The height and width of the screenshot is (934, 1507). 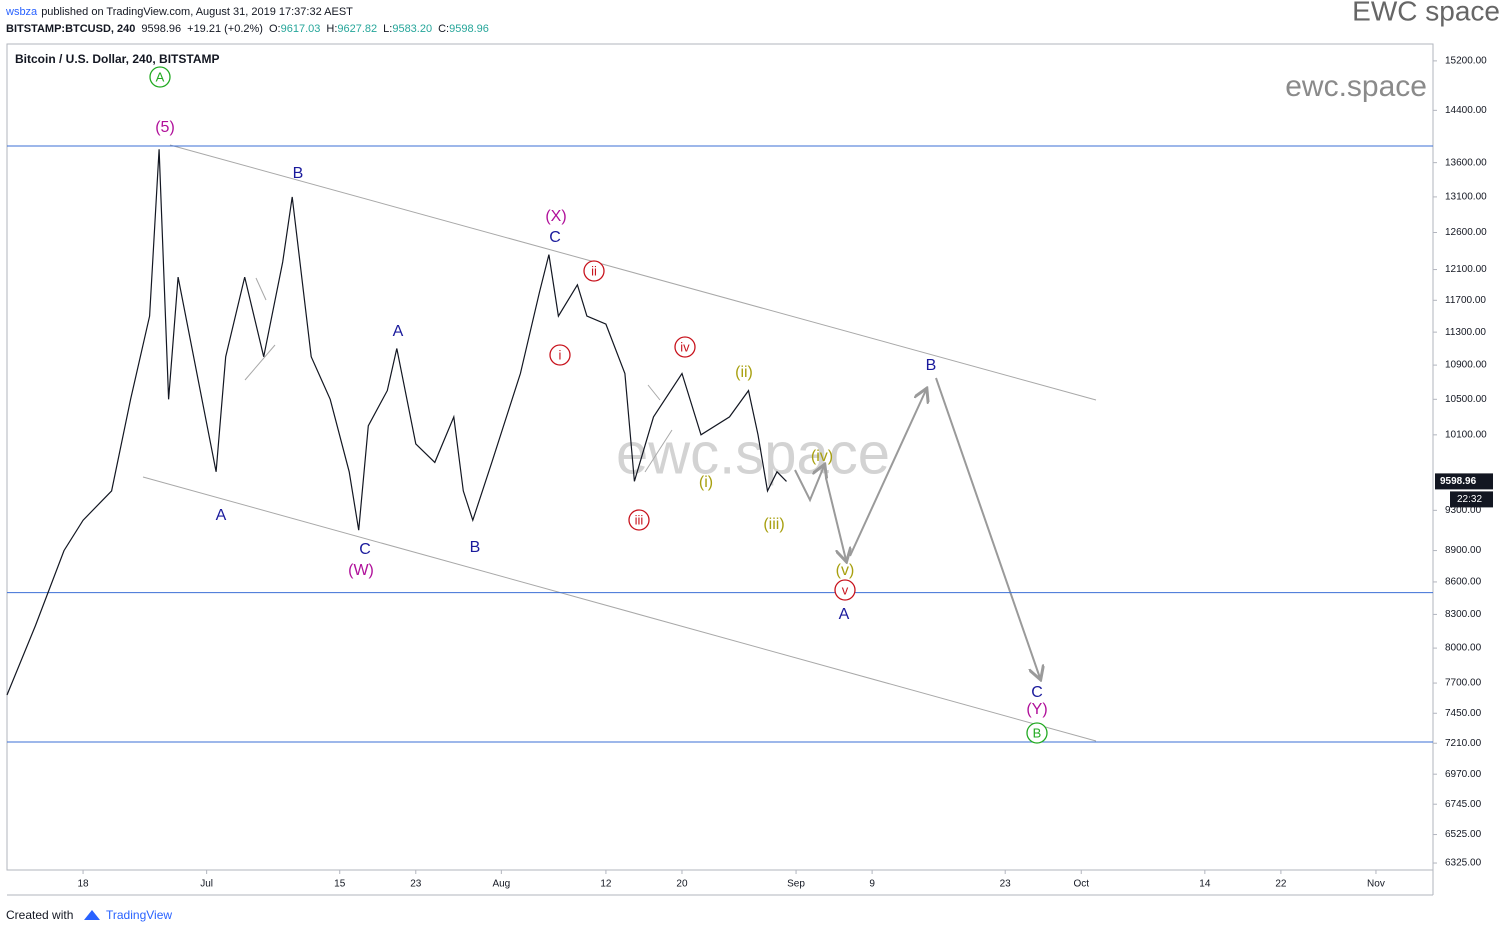 I want to click on x-tick-label: 18, so click(x=83, y=884).